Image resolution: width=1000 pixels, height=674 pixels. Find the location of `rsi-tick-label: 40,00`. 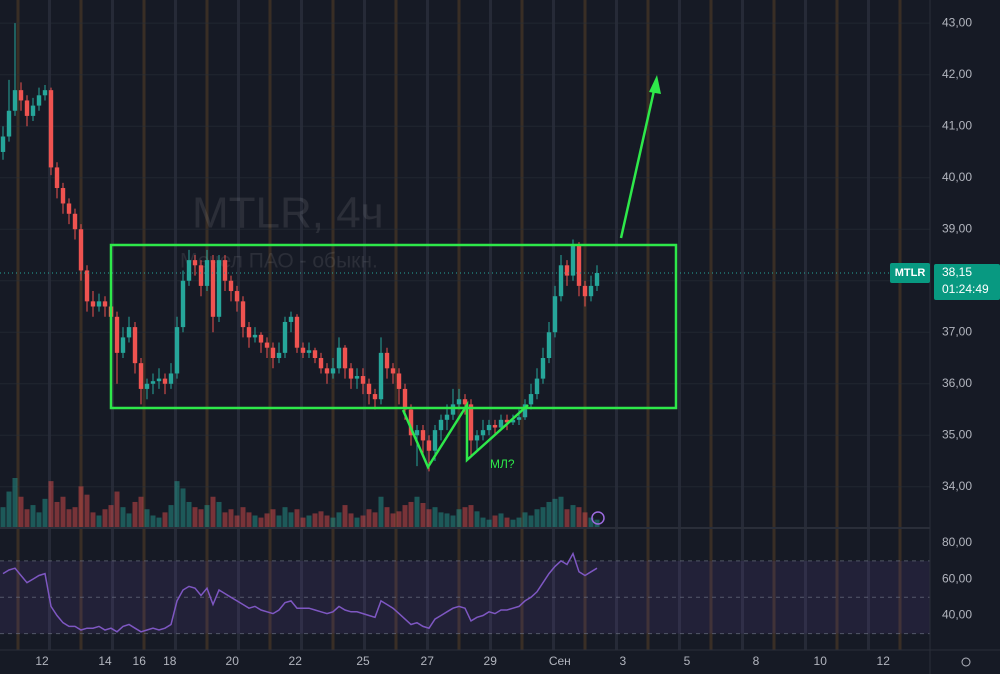

rsi-tick-label: 40,00 is located at coordinates (957, 615).